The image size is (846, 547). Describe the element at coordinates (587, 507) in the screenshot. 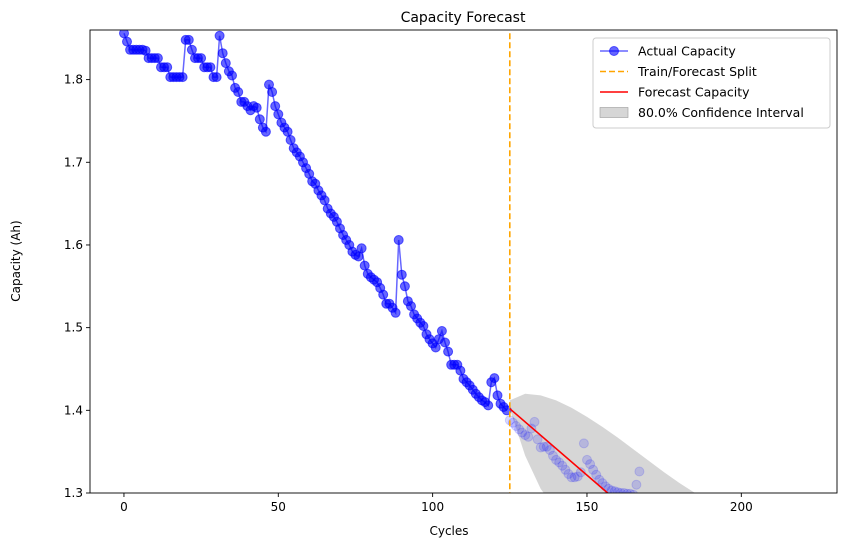

I see `x-tick-label: 150` at that location.